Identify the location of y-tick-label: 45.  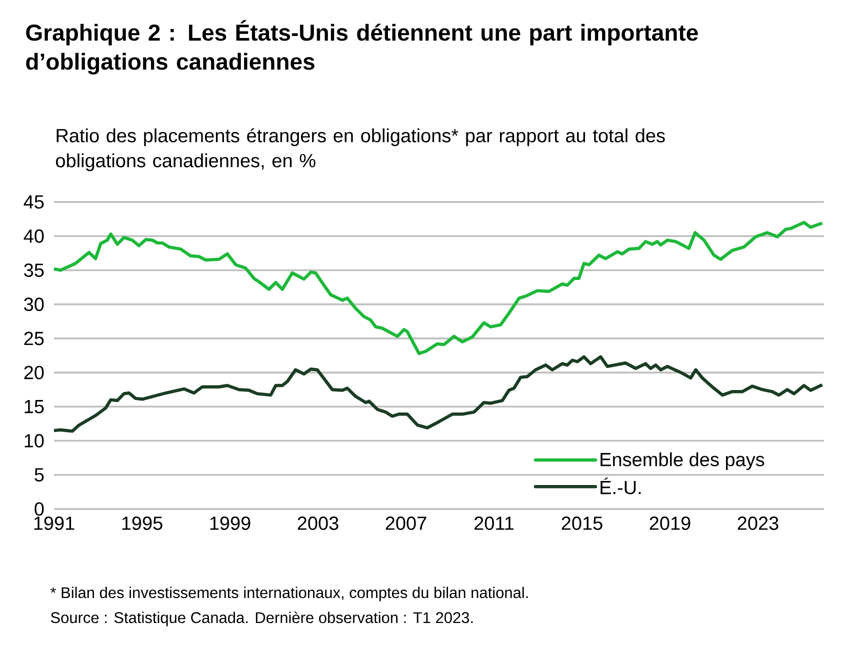
(34, 202).